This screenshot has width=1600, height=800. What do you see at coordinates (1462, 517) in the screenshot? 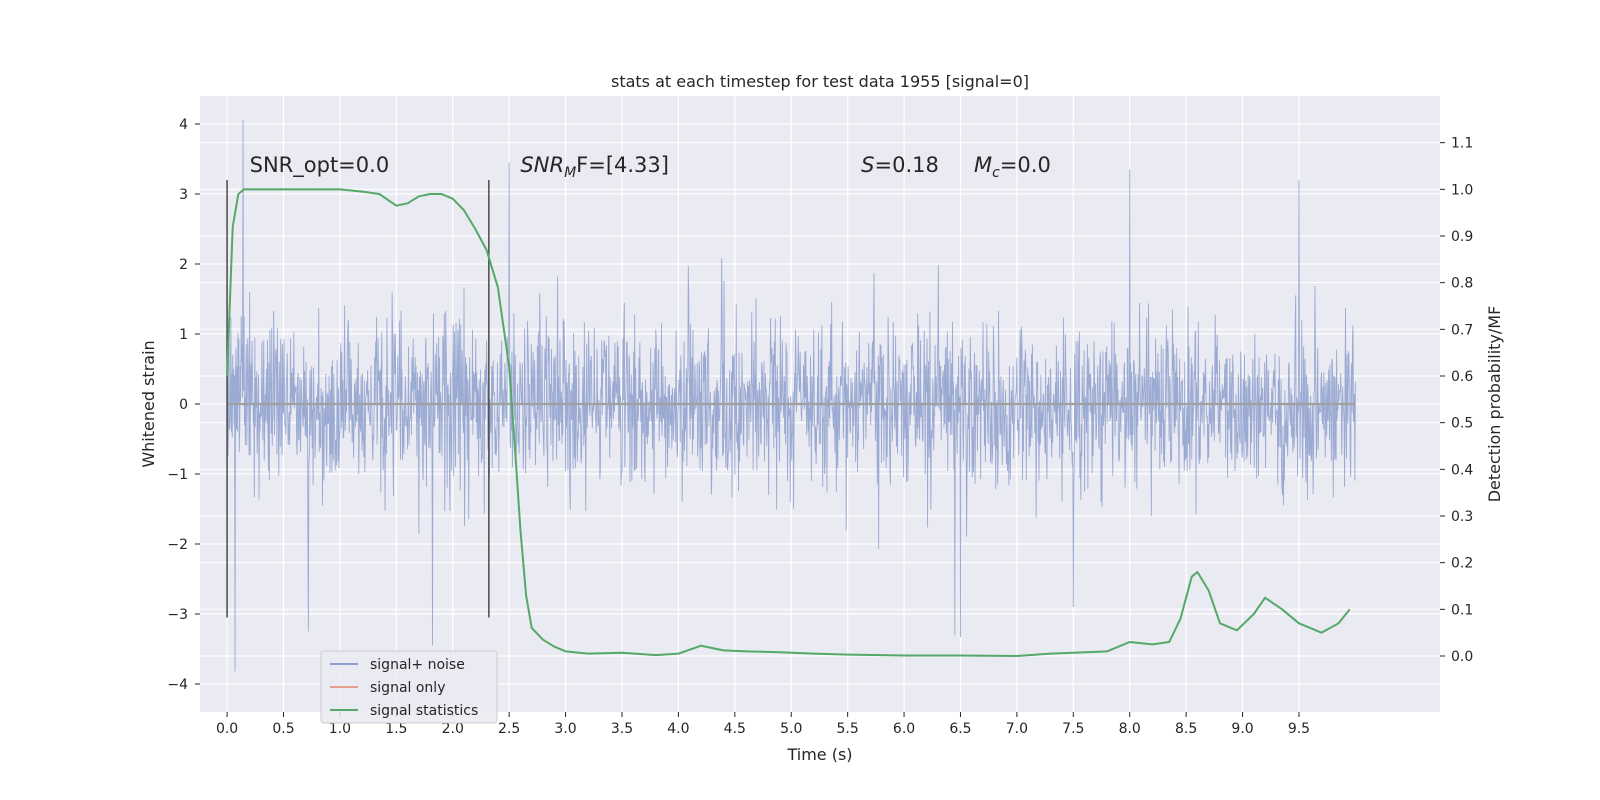
I see `y2-tick-label: 0.3` at bounding box center [1462, 517].